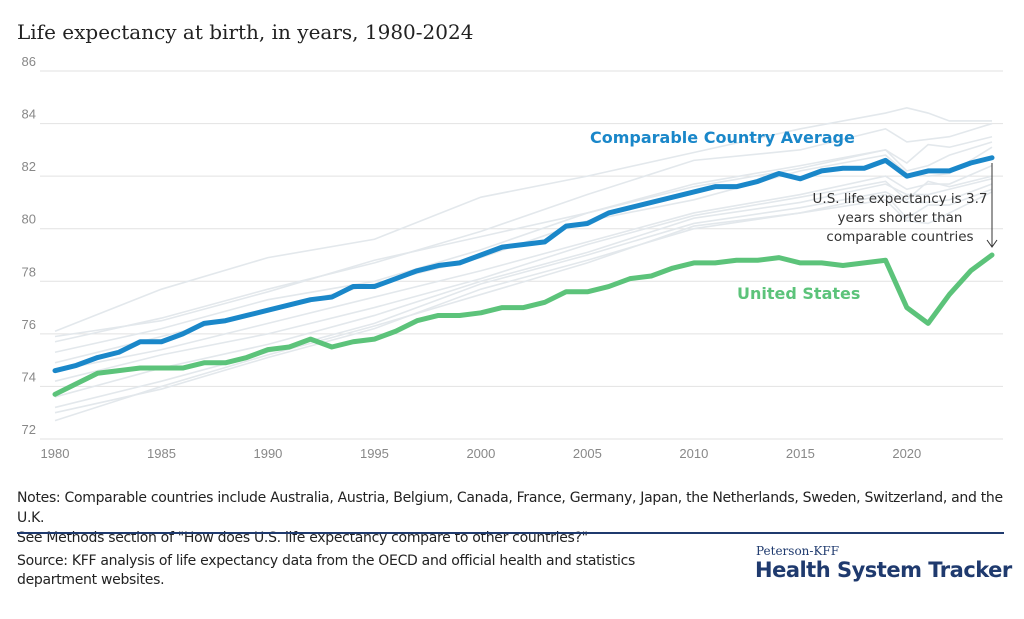 The width and height of the screenshot is (1024, 619). I want to click on series-label-us: United States, so click(798, 293).